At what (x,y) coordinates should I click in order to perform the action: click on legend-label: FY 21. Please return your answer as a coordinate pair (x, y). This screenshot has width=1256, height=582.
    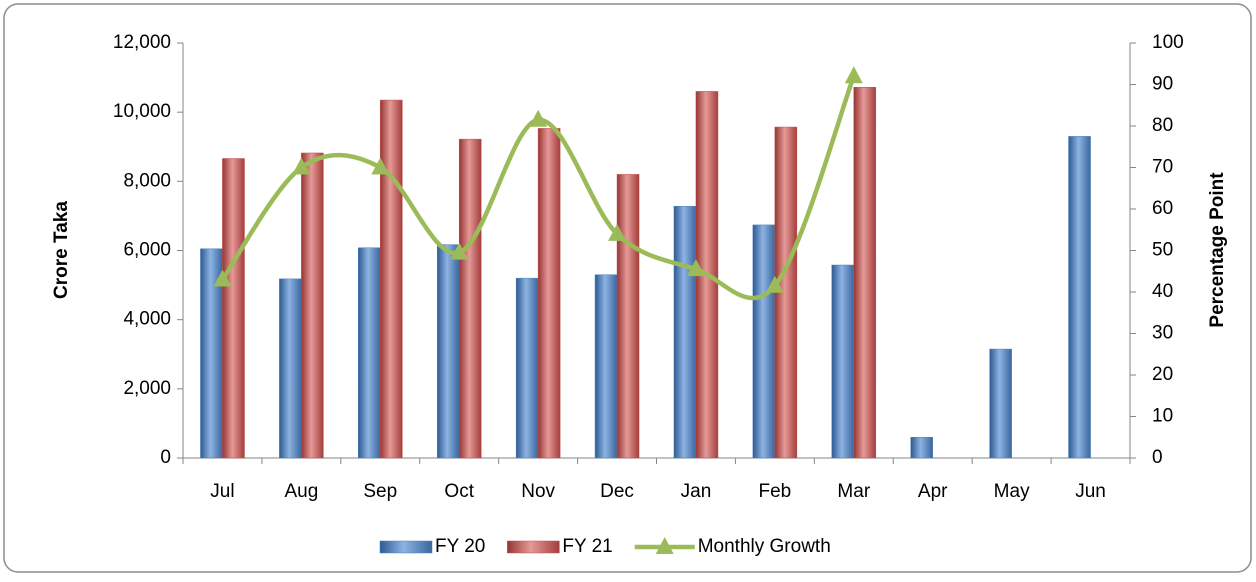
    Looking at the image, I should click on (587, 546).